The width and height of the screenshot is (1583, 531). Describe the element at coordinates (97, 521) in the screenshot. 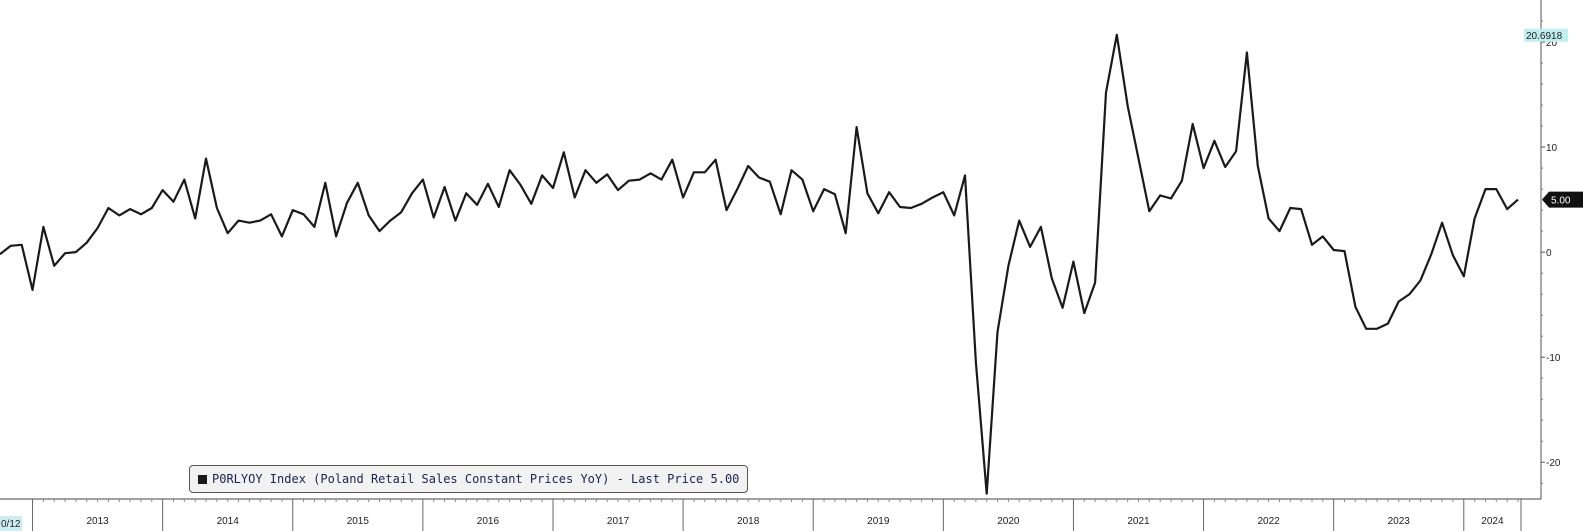

I see `x-tick-label: 2013` at that location.